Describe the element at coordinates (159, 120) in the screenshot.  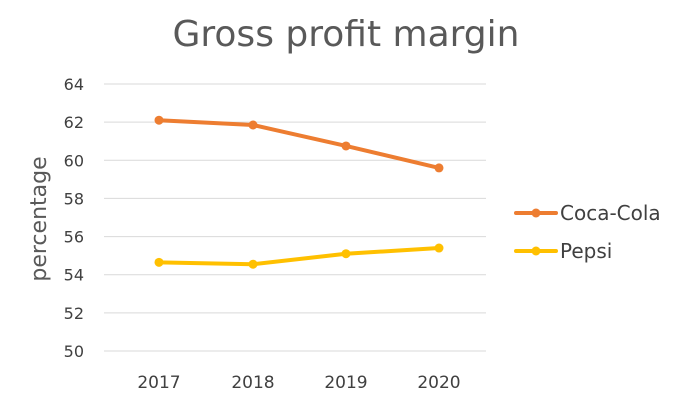
I see `data-point-coca-cola-2017` at that location.